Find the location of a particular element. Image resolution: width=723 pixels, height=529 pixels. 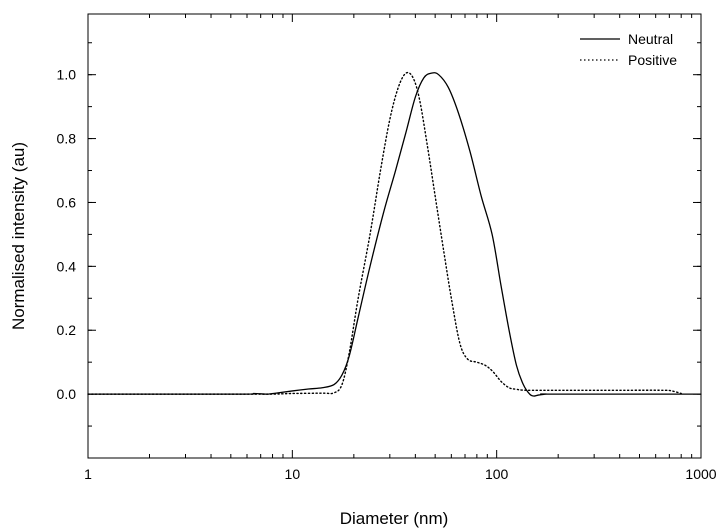

y-tick-label: 0.2 is located at coordinates (67, 330).